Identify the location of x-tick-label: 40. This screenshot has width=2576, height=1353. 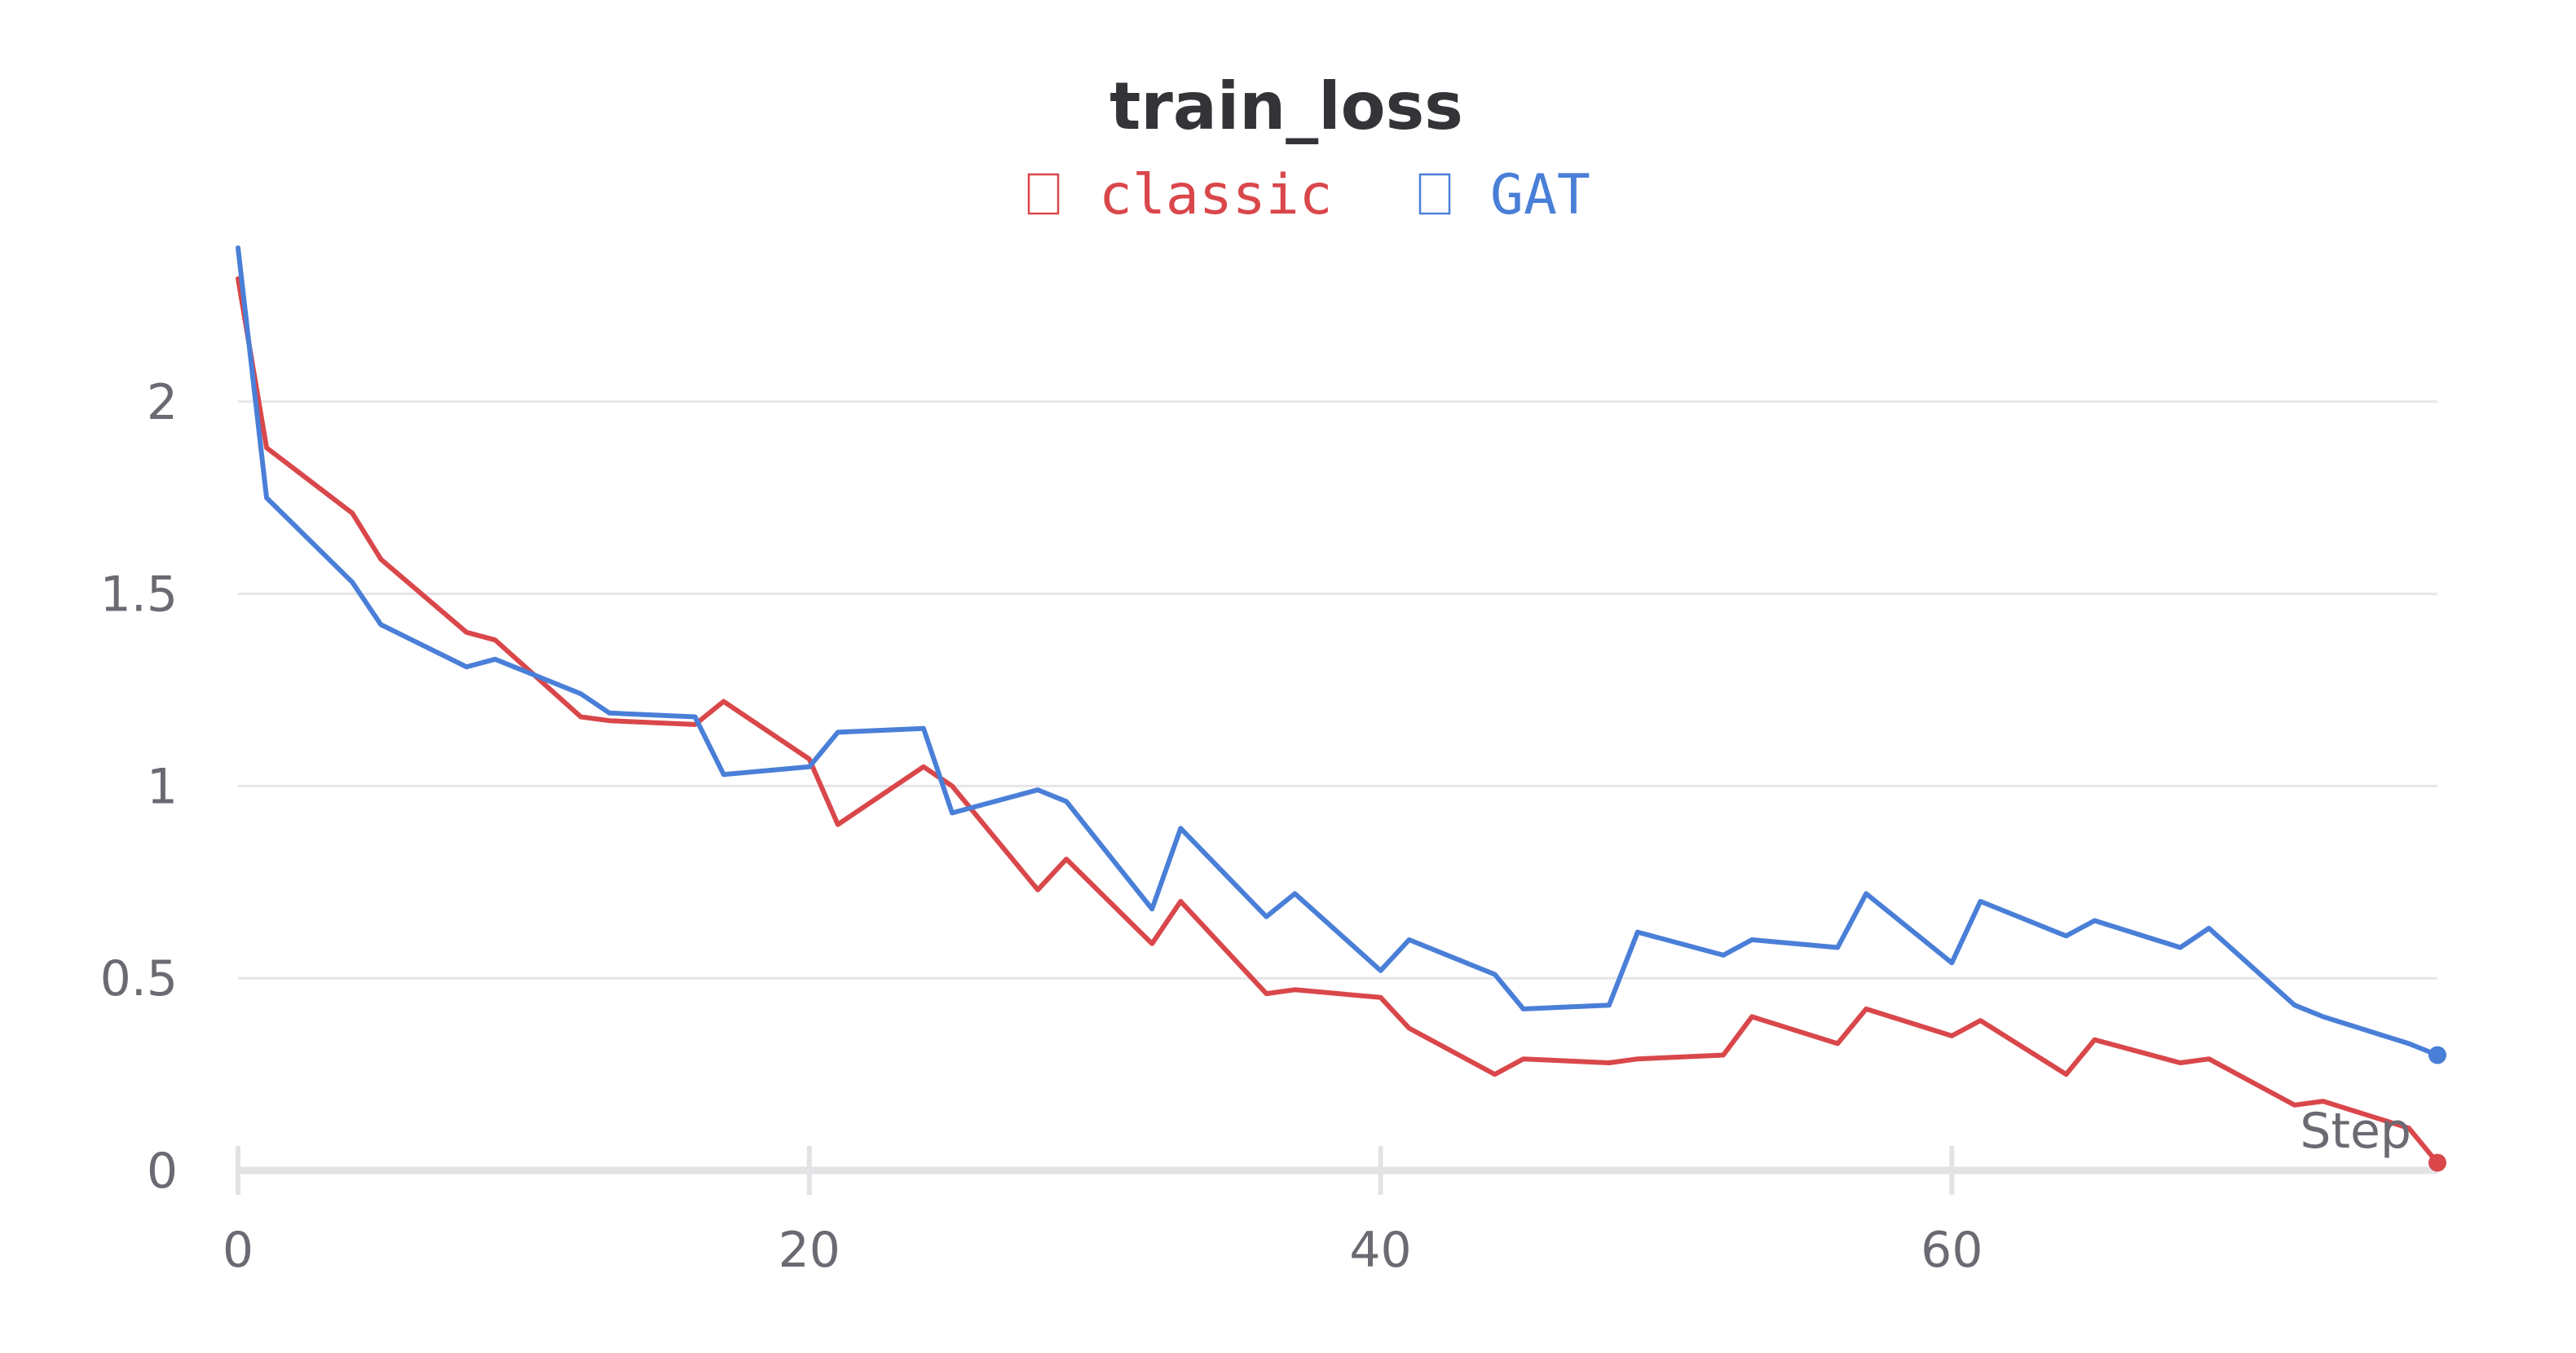
(1380, 1250).